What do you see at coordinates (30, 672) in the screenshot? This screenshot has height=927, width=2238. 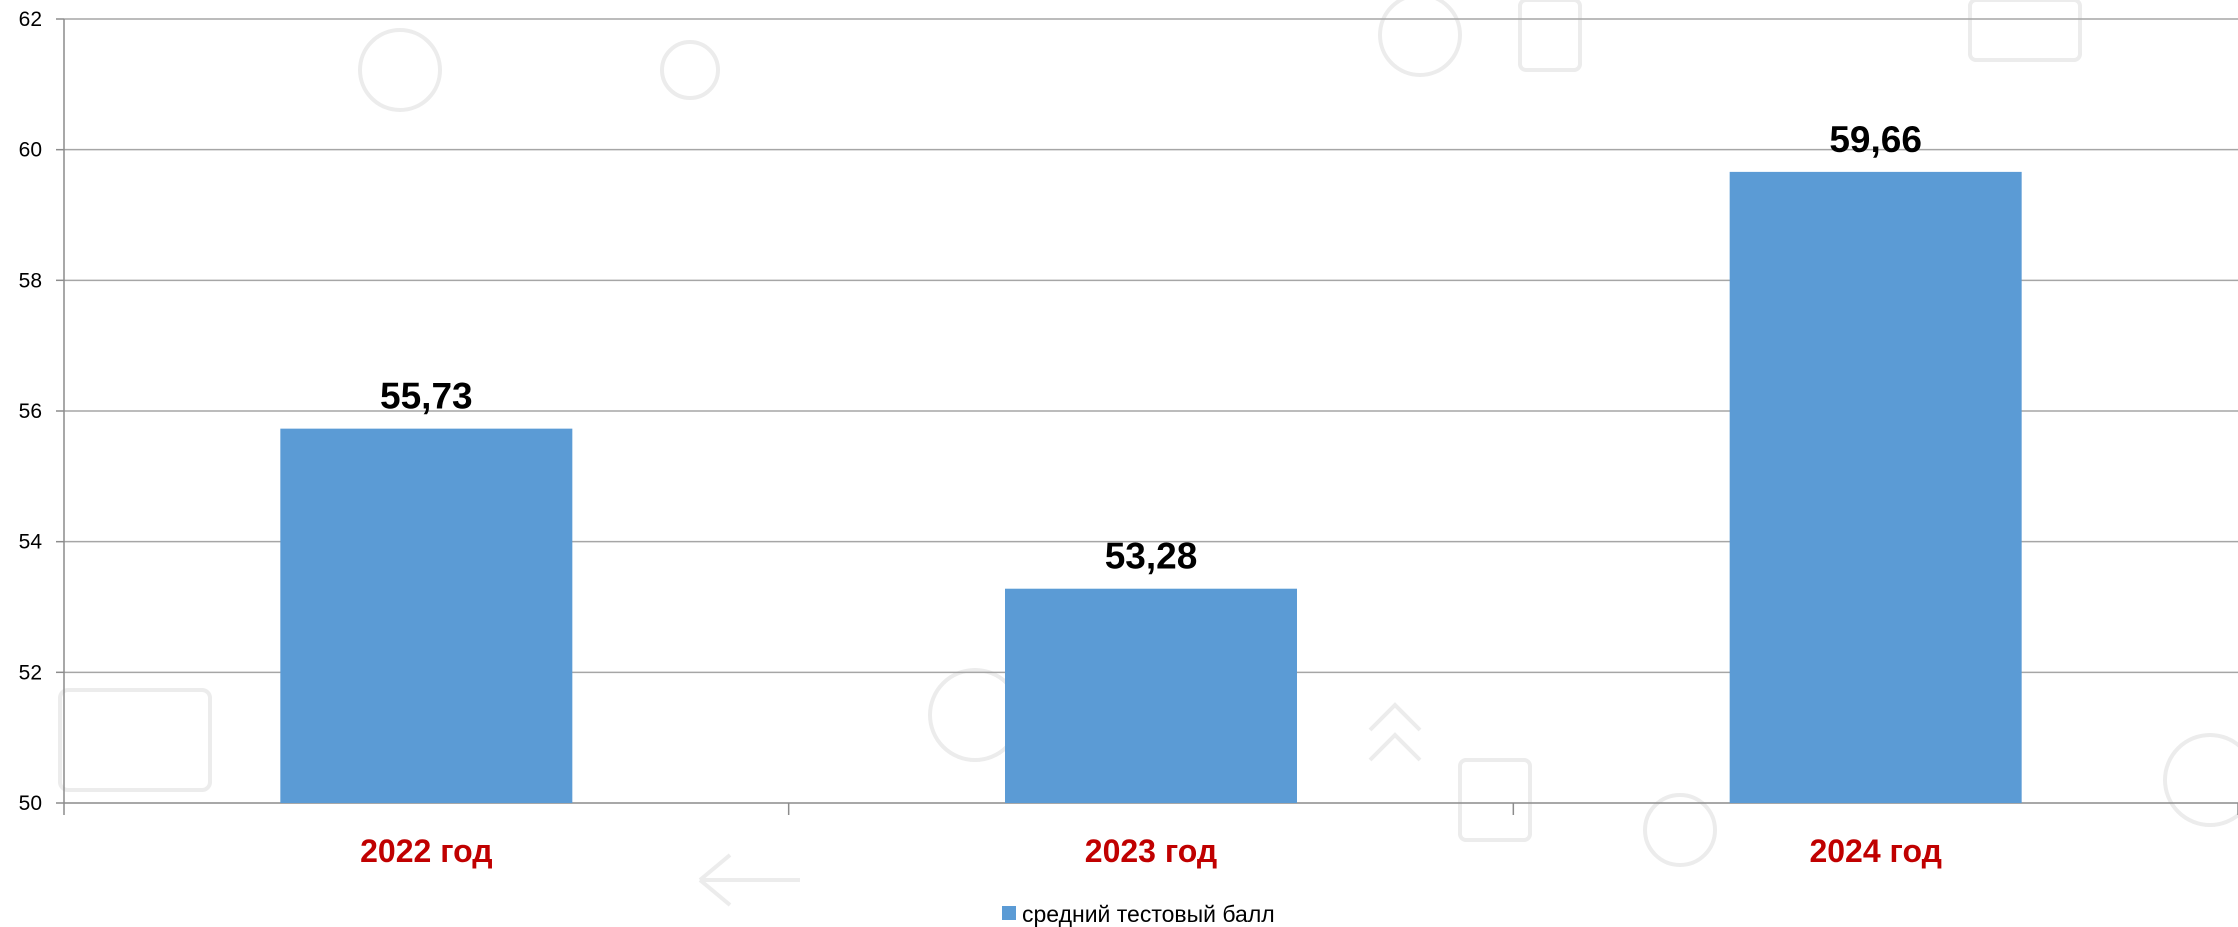 I see `y-tick-label: 52` at bounding box center [30, 672].